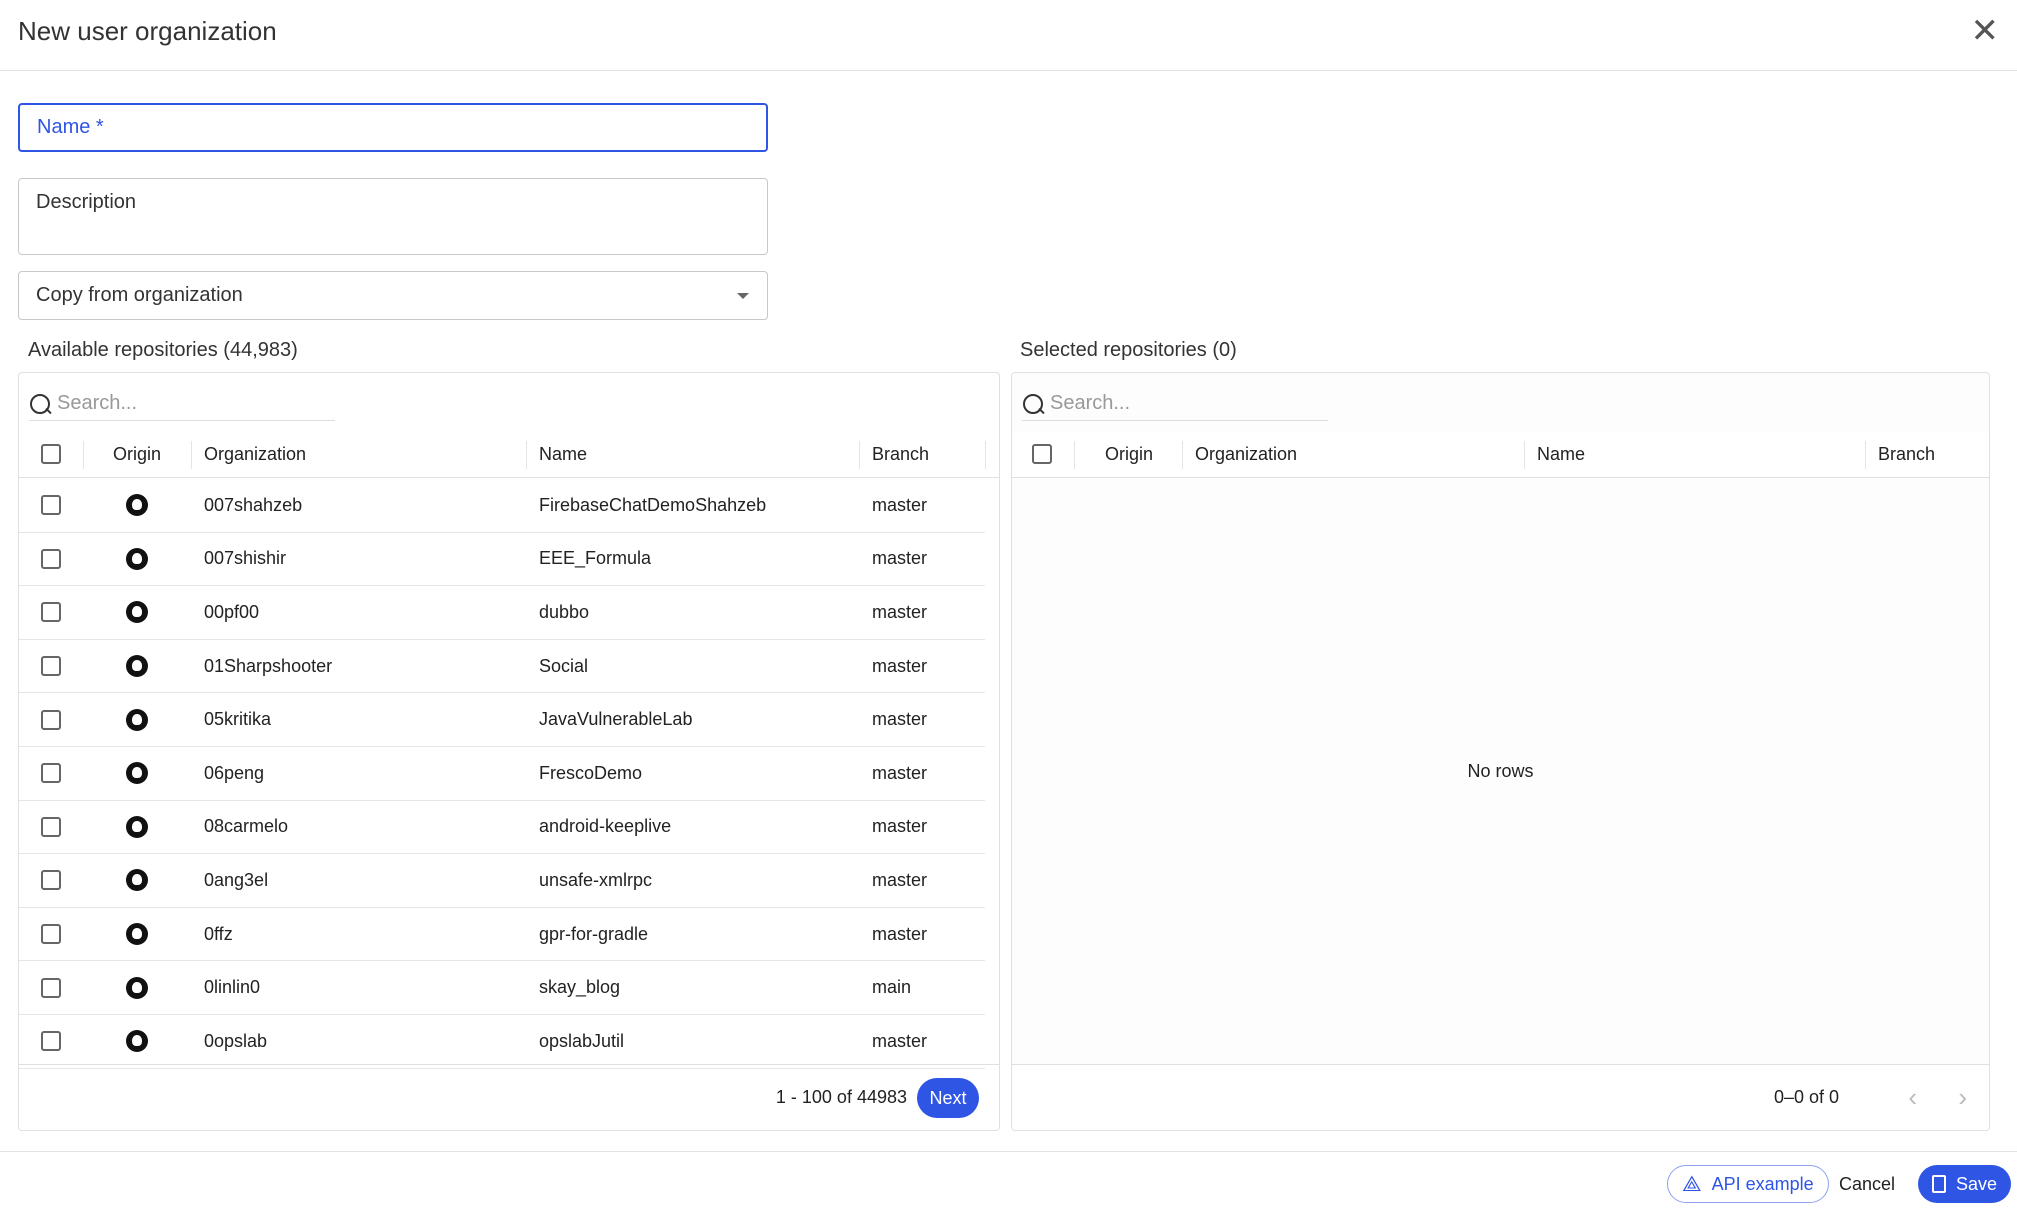 This screenshot has width=2017, height=1223. Describe the element at coordinates (502, 988) in the screenshot. I see `table-row: 0linlin0 skay_blog main` at that location.